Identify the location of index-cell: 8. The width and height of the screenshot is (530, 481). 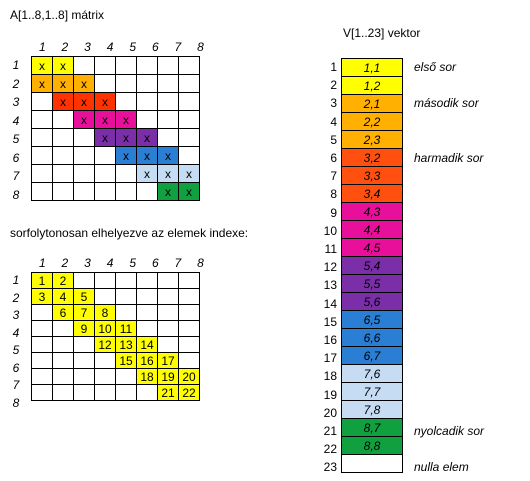
(105, 312).